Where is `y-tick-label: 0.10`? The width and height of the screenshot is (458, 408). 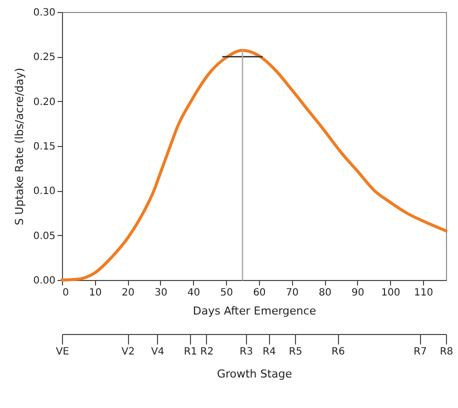
y-tick-label: 0.10 is located at coordinates (44, 192).